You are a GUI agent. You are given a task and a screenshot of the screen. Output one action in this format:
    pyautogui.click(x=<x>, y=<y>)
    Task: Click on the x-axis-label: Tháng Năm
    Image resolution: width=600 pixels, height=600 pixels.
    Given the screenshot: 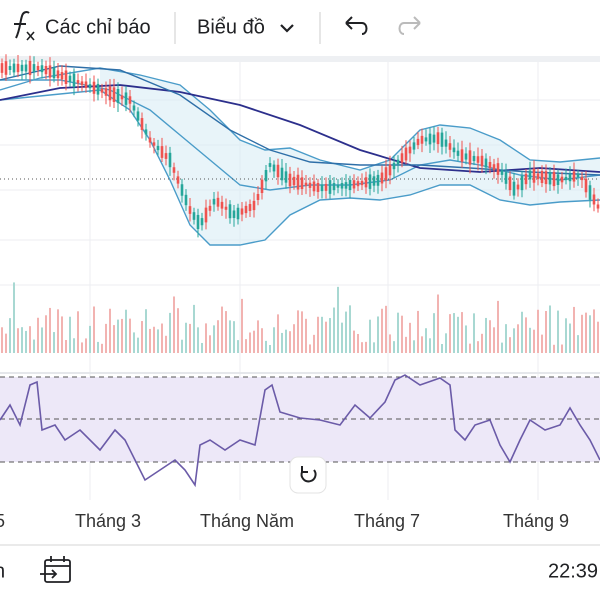 What is the action you would take?
    pyautogui.click(x=247, y=521)
    